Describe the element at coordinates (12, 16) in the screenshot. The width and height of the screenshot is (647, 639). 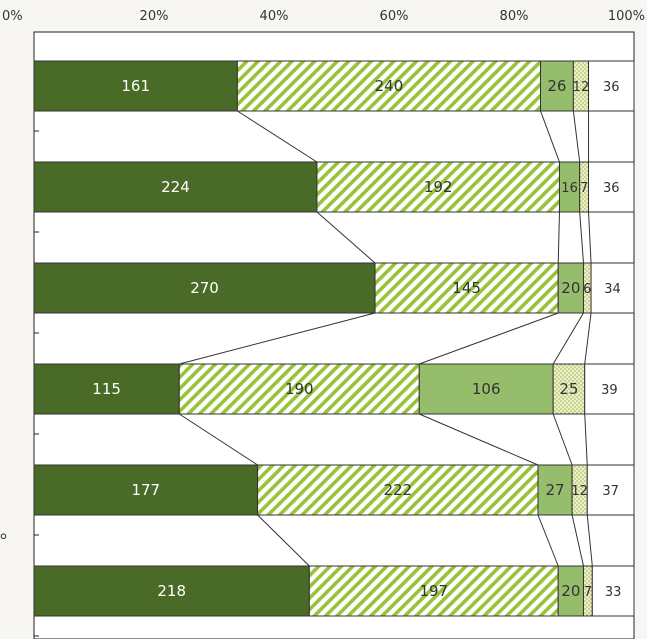
I see `x-tick-label: 0%` at that location.